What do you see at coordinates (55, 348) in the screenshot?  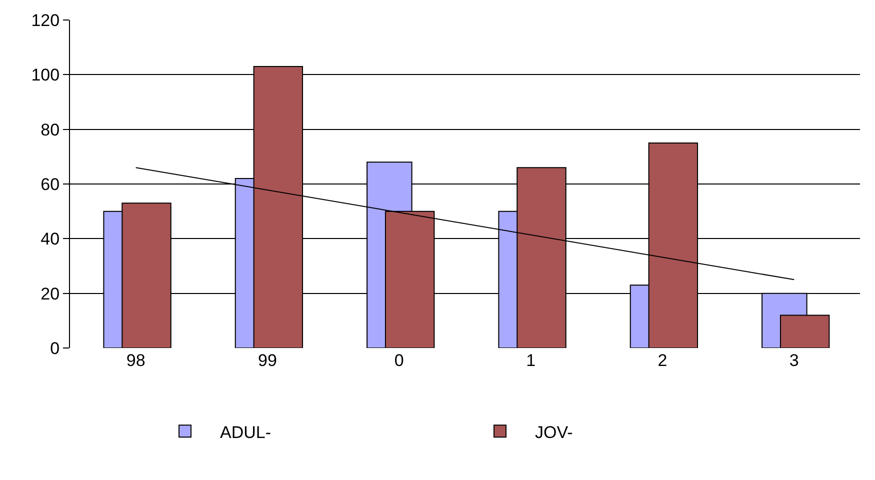 I see `y-tick-label: 0` at bounding box center [55, 348].